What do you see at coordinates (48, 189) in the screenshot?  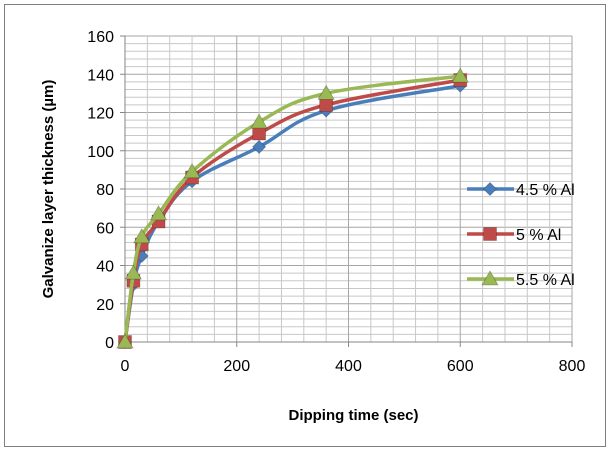 I see `y-axis-title: Galvanize layer thickness (µm)` at bounding box center [48, 189].